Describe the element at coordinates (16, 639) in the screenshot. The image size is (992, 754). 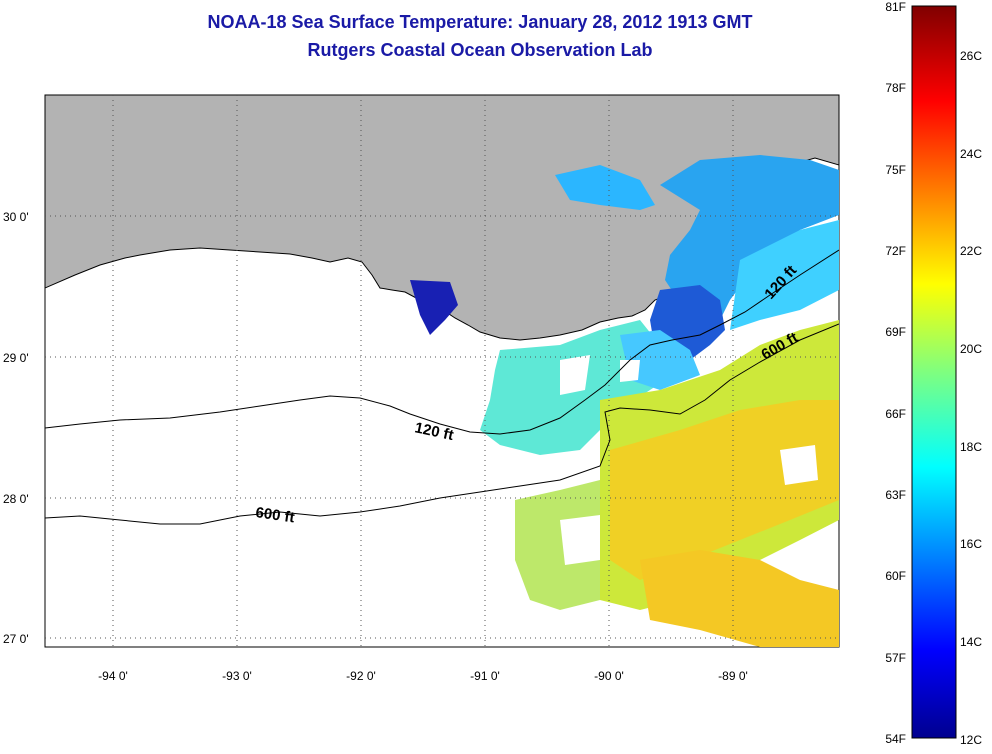
I see `lat-label-27: 27 0'` at that location.